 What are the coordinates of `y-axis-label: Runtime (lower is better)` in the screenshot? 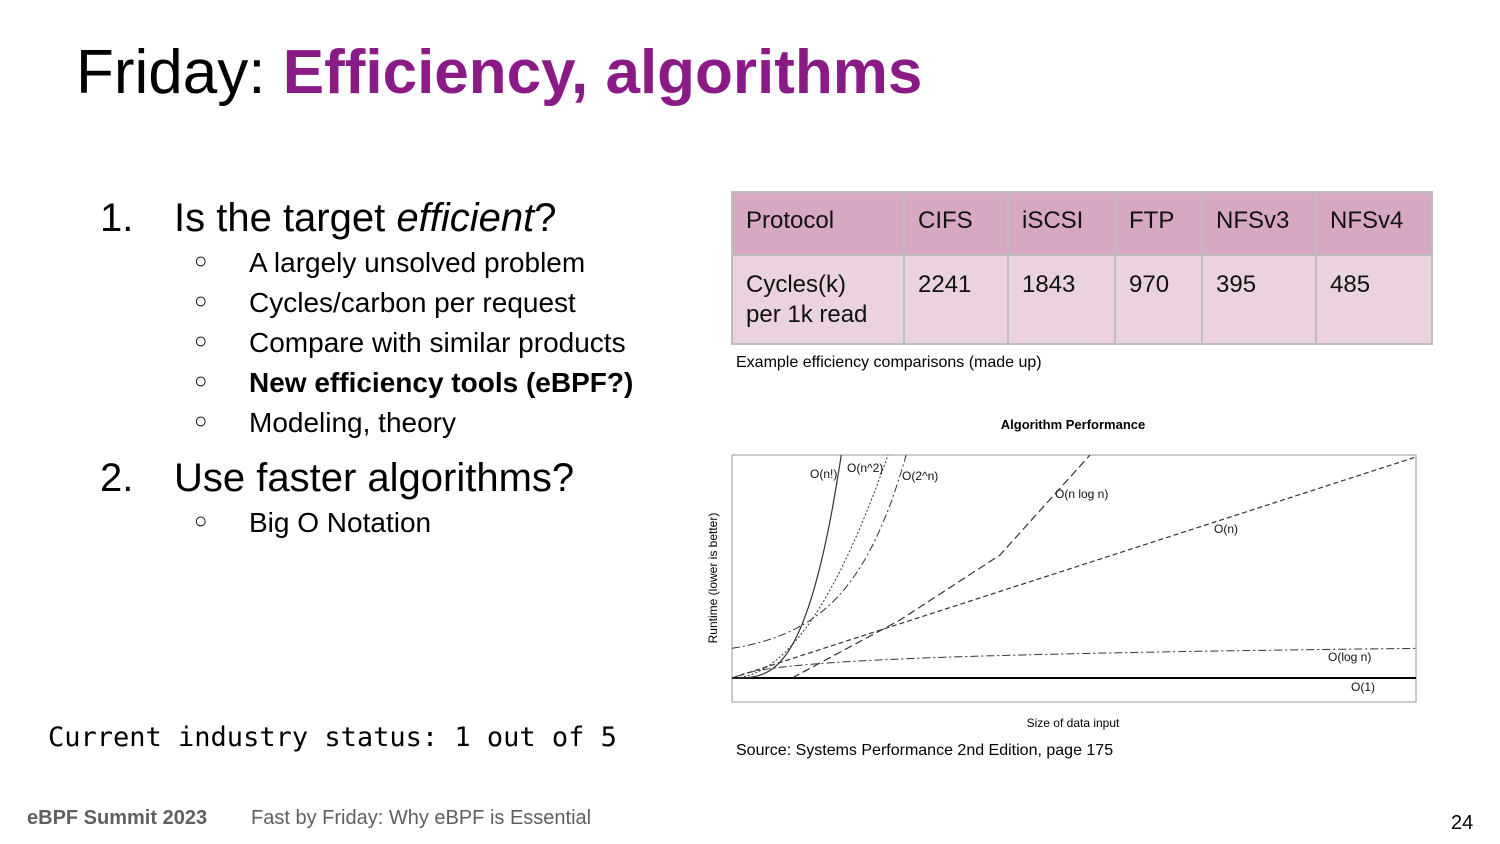 It's located at (713, 578).